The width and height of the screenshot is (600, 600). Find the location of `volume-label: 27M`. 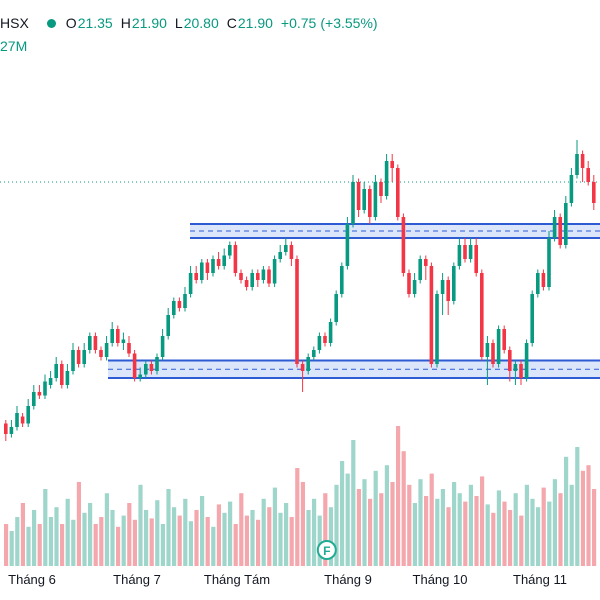

volume-label: 27M is located at coordinates (14, 46).